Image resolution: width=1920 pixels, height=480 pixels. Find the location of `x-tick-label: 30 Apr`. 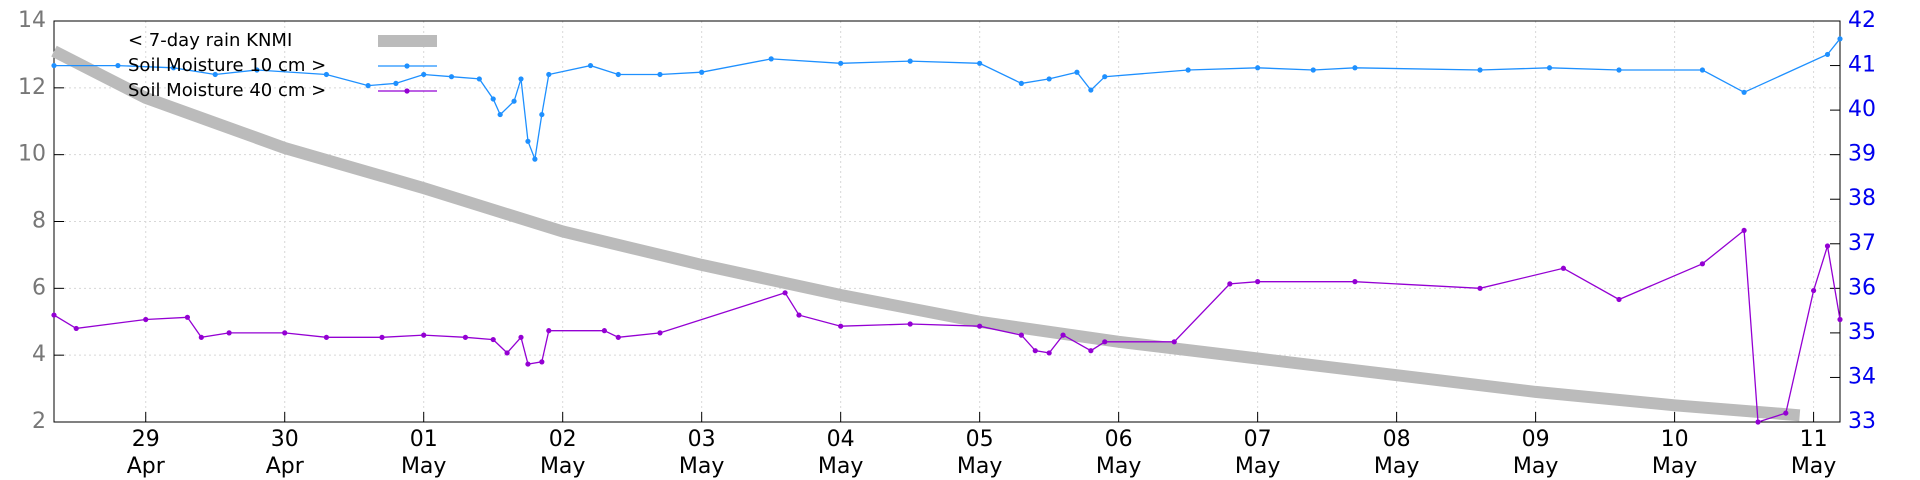

x-tick-label: 30 Apr is located at coordinates (284, 453).